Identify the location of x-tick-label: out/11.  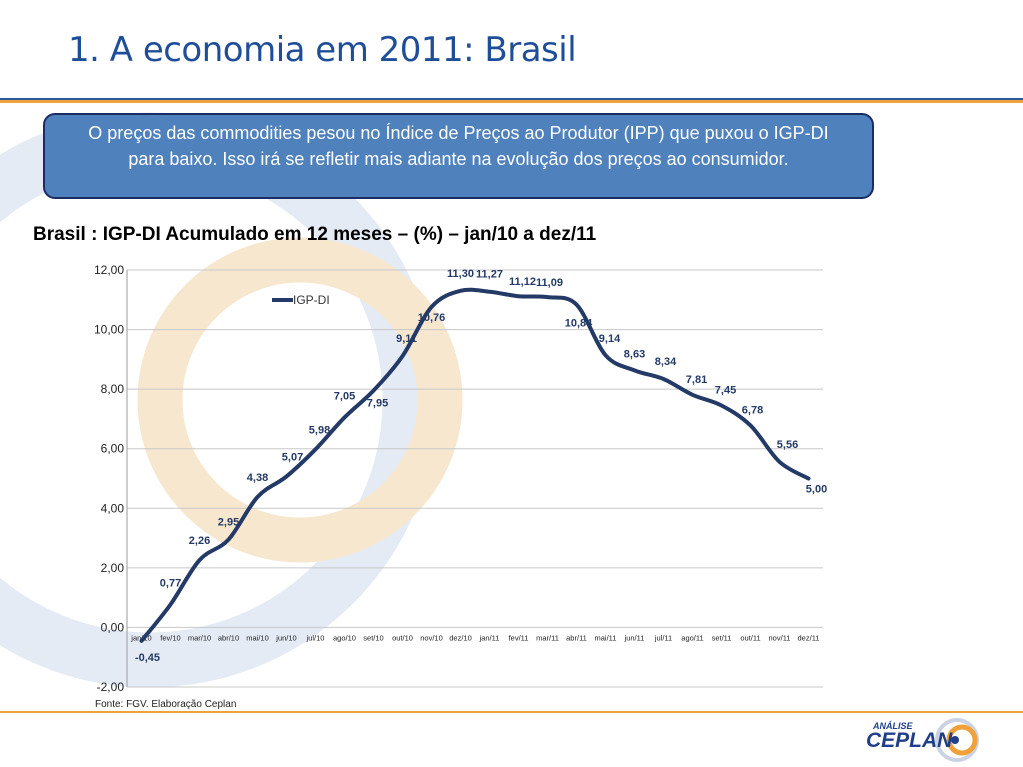
(750, 637).